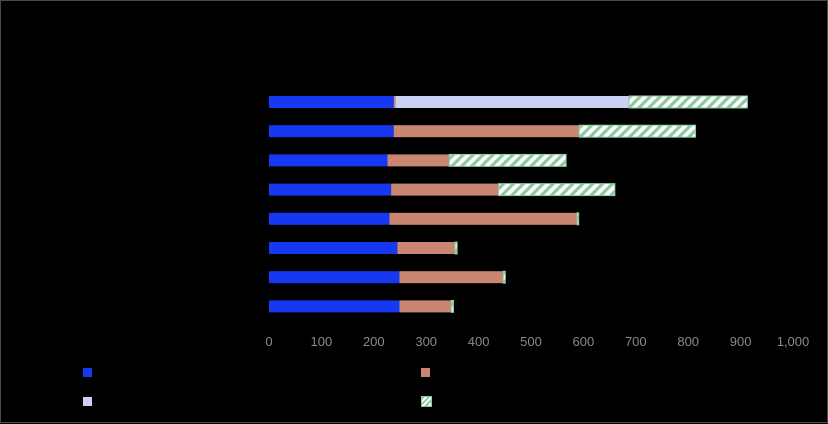  What do you see at coordinates (688, 102) in the screenshot?
I see `bar-segment-series4-row1` at bounding box center [688, 102].